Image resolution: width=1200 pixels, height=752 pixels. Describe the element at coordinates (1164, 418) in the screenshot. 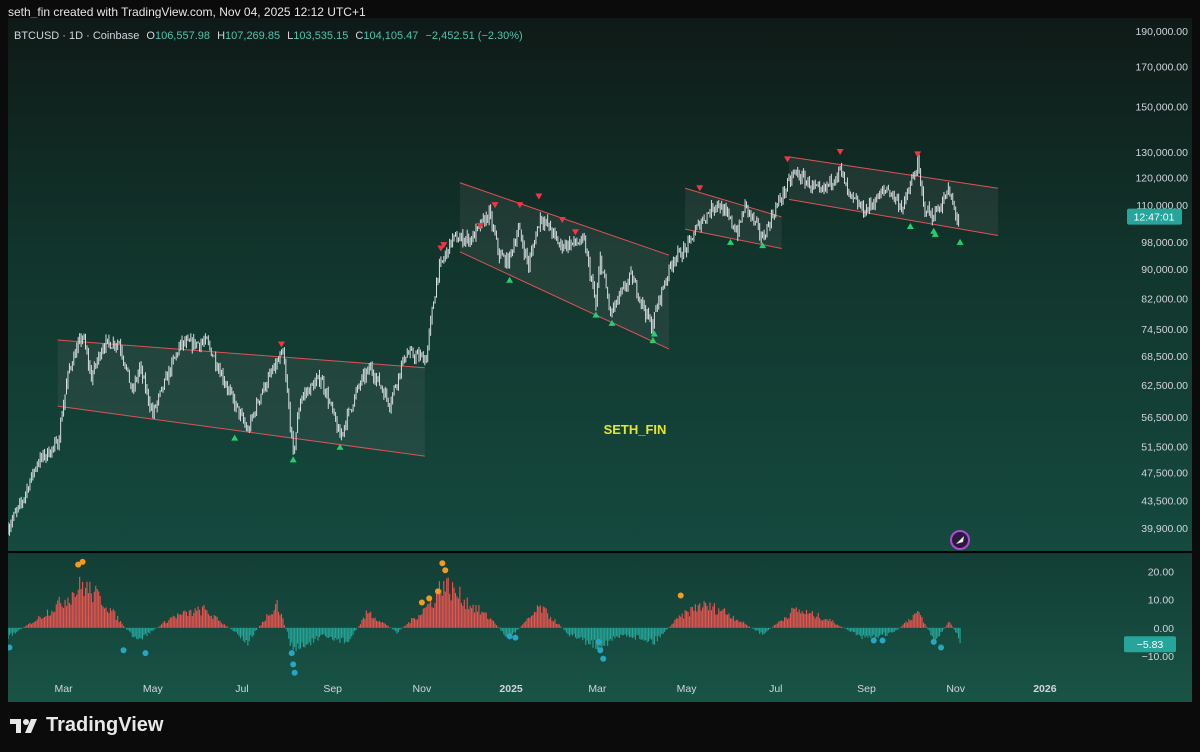

I see `price-axis-tick-label: 56,500.00` at that location.